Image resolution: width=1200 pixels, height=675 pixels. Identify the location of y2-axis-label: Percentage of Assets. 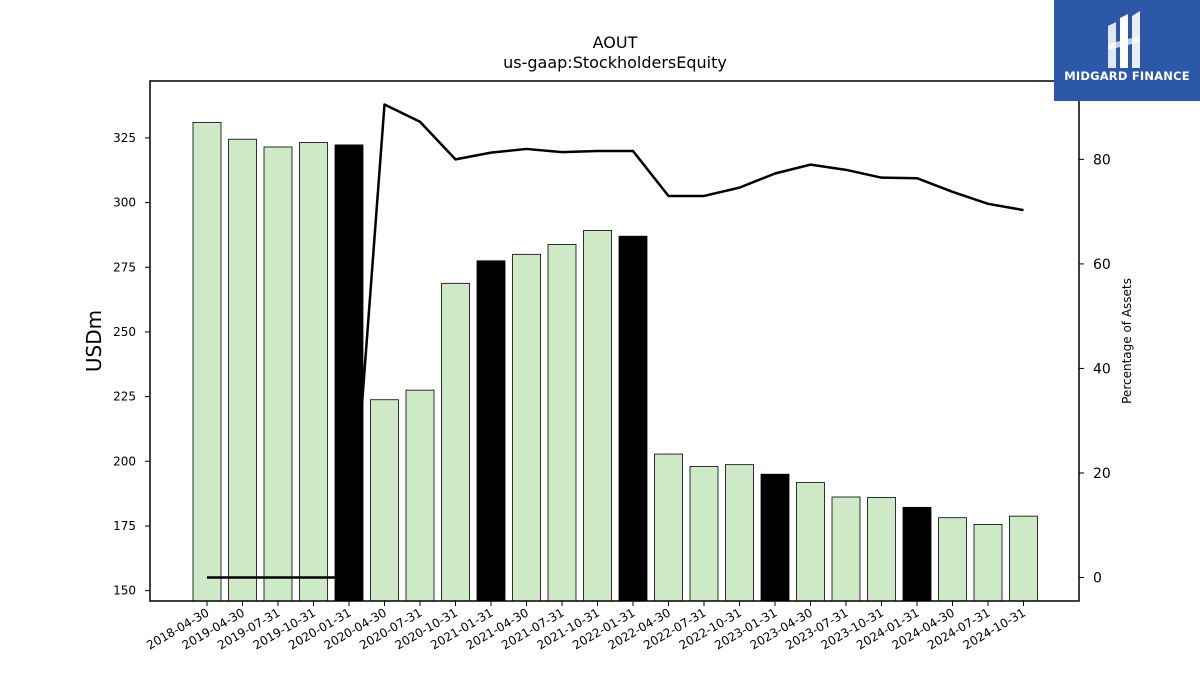
(1127, 341).